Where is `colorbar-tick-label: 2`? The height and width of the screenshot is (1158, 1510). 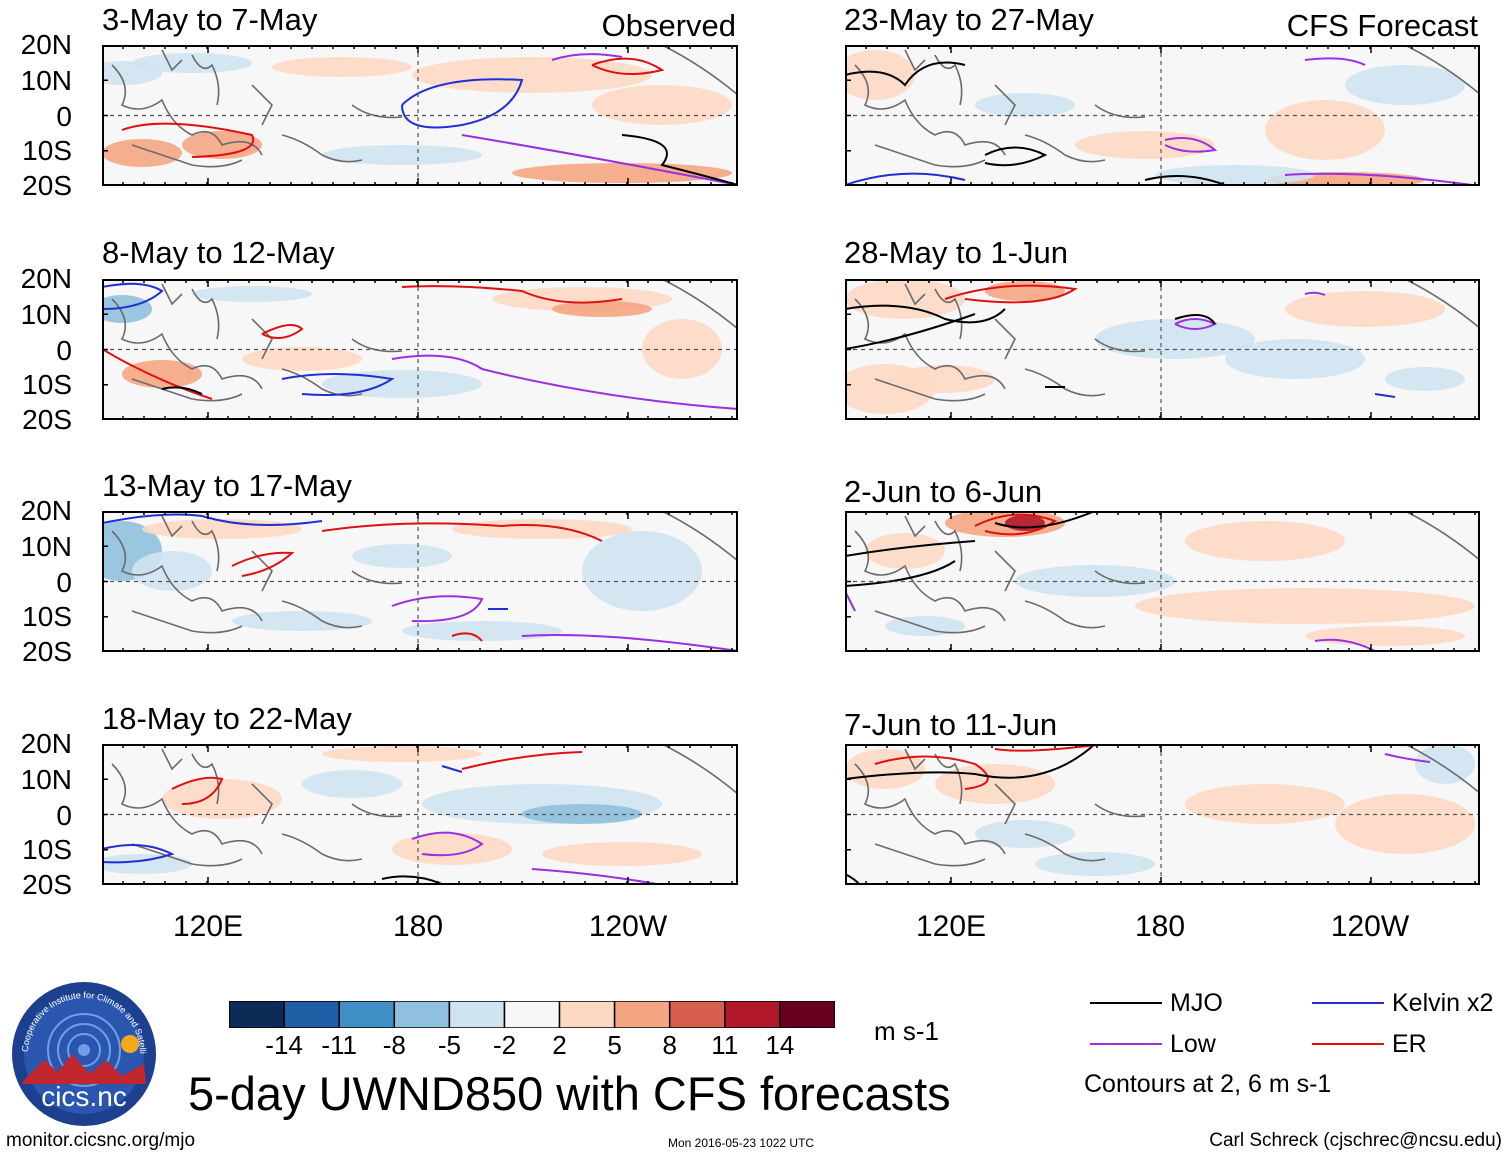
colorbar-tick-label: 2 is located at coordinates (559, 1045).